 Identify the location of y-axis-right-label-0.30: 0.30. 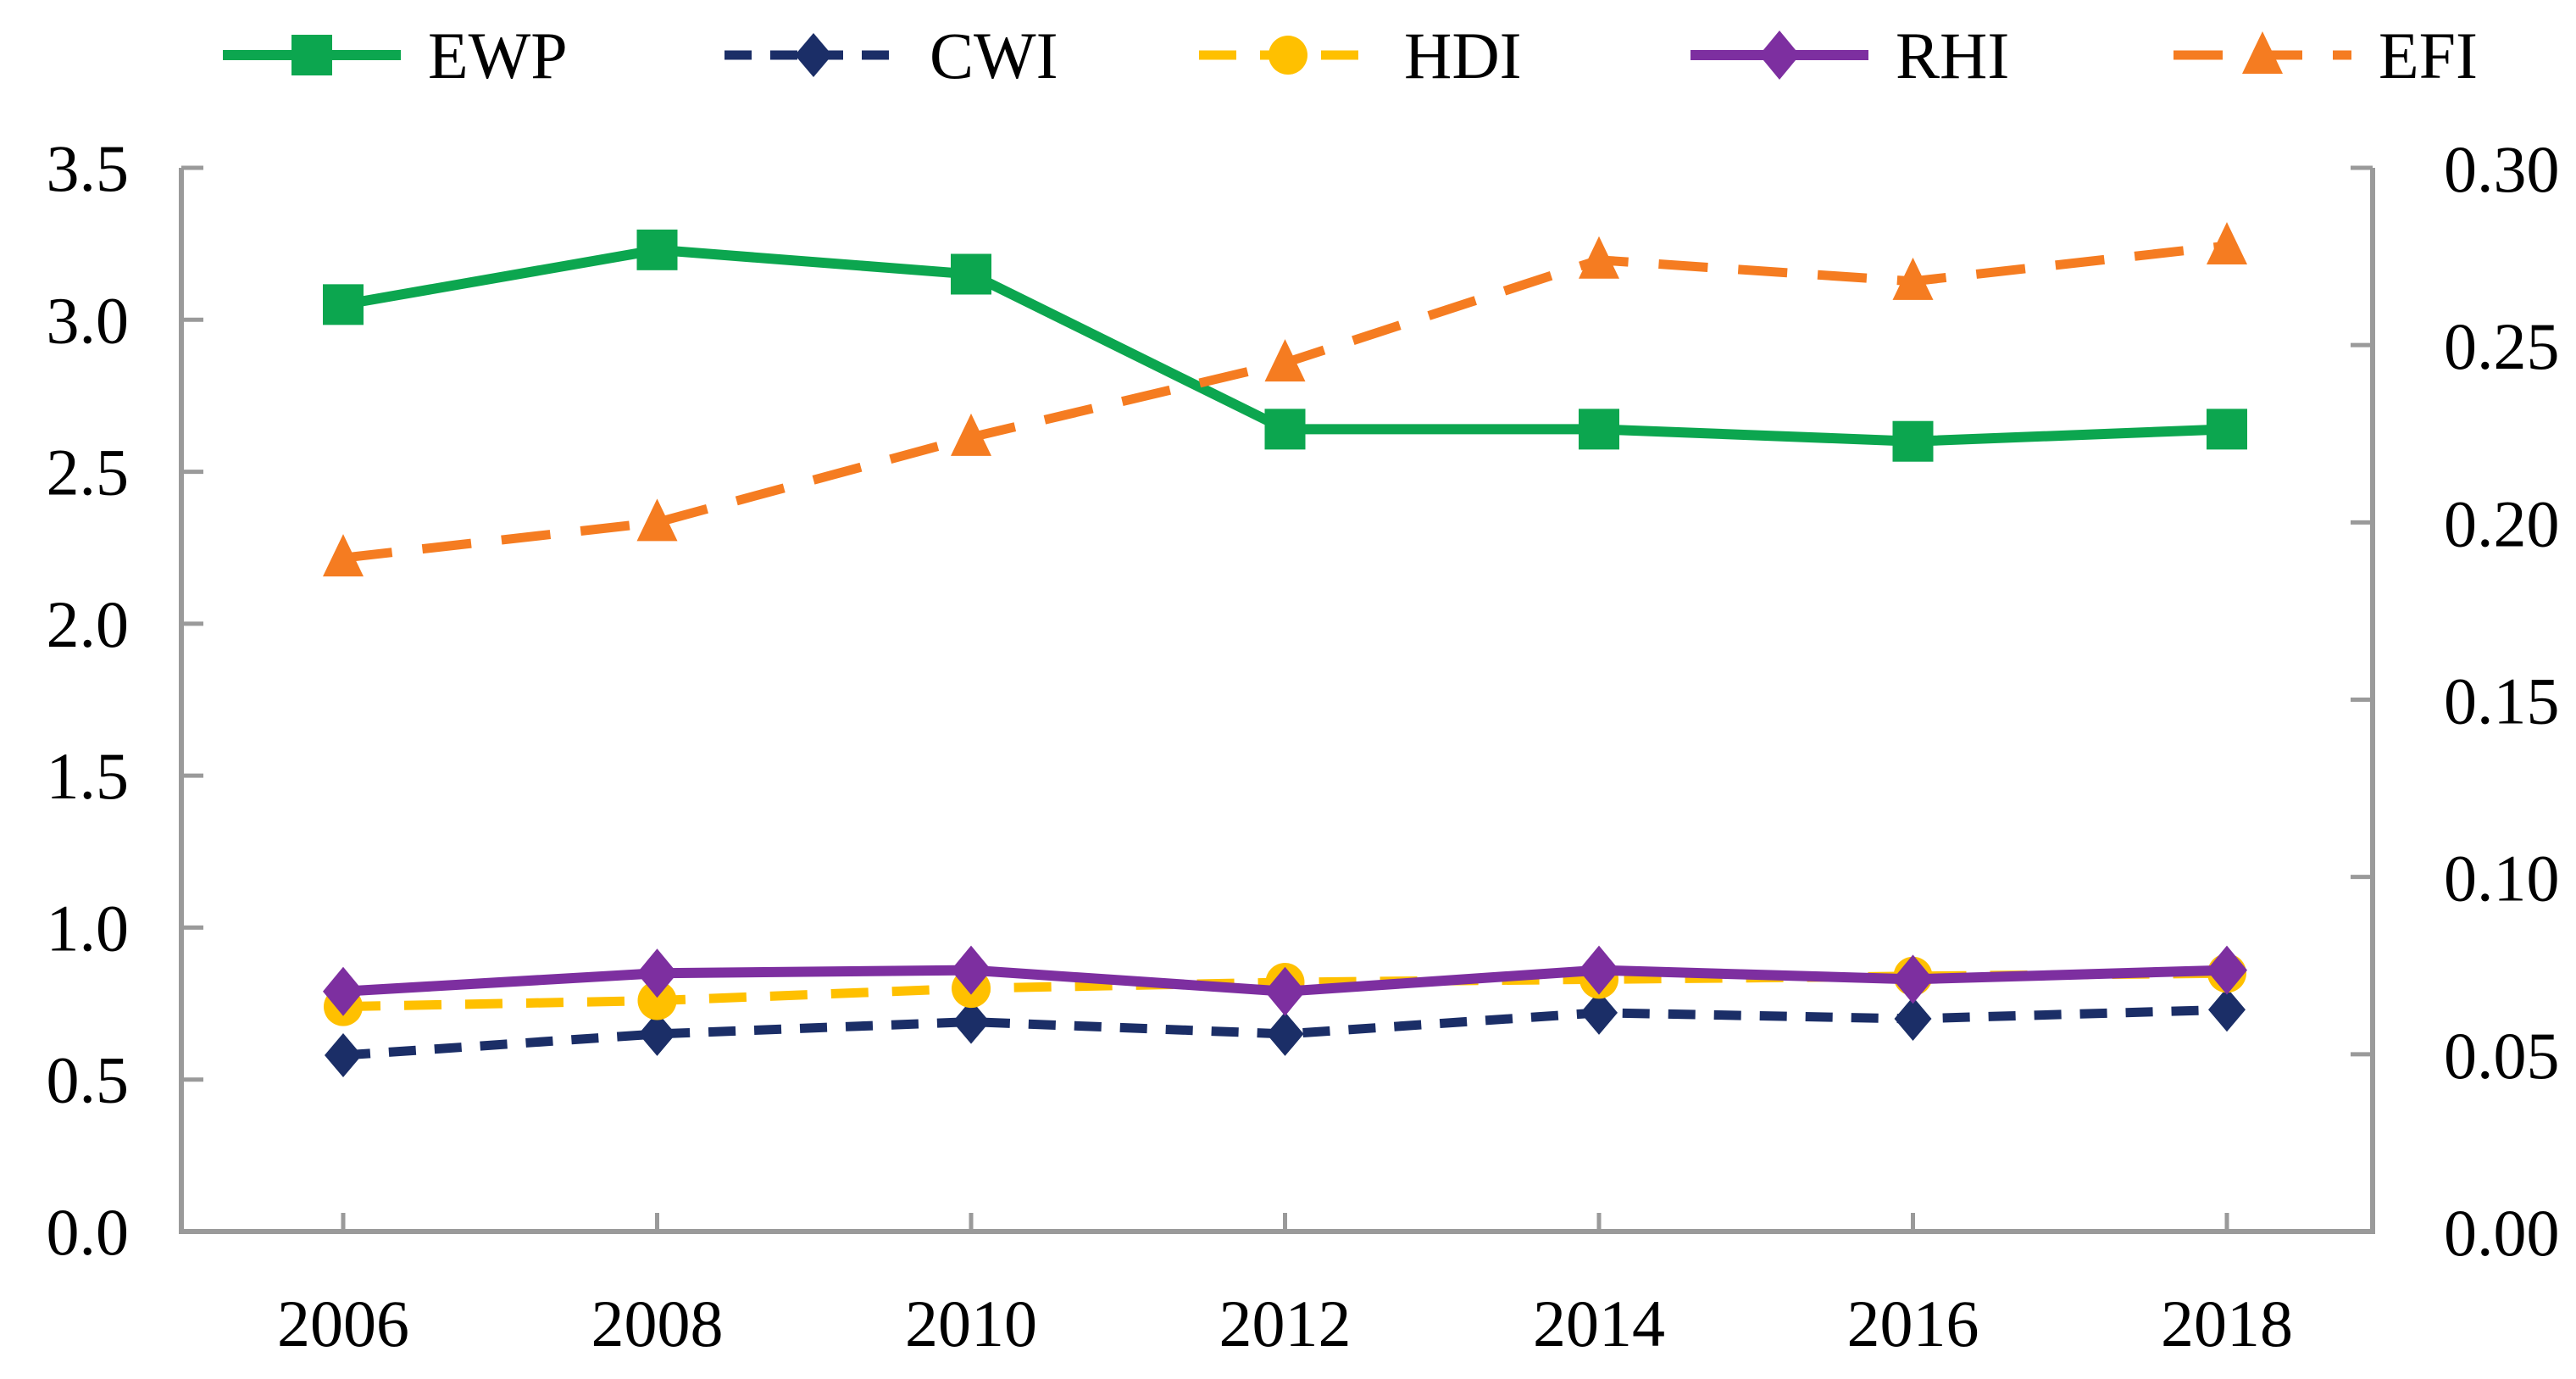
(2502, 169).